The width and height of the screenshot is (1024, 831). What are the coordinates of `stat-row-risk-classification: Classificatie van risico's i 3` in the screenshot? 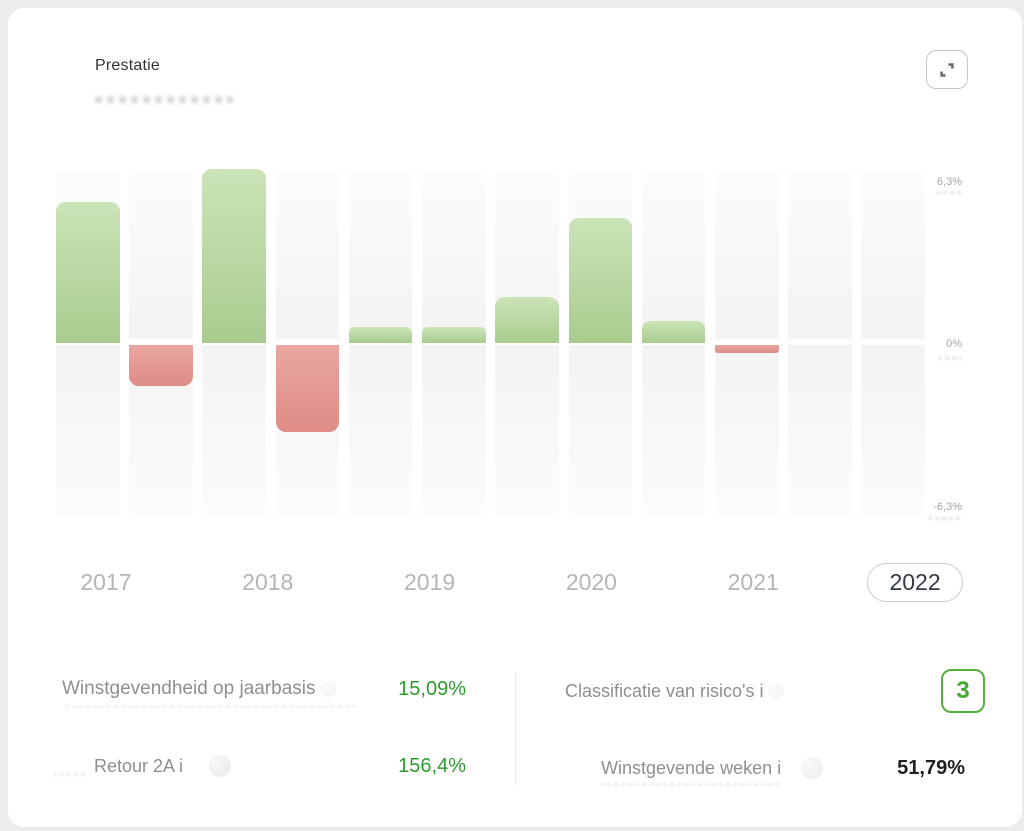 It's located at (775, 691).